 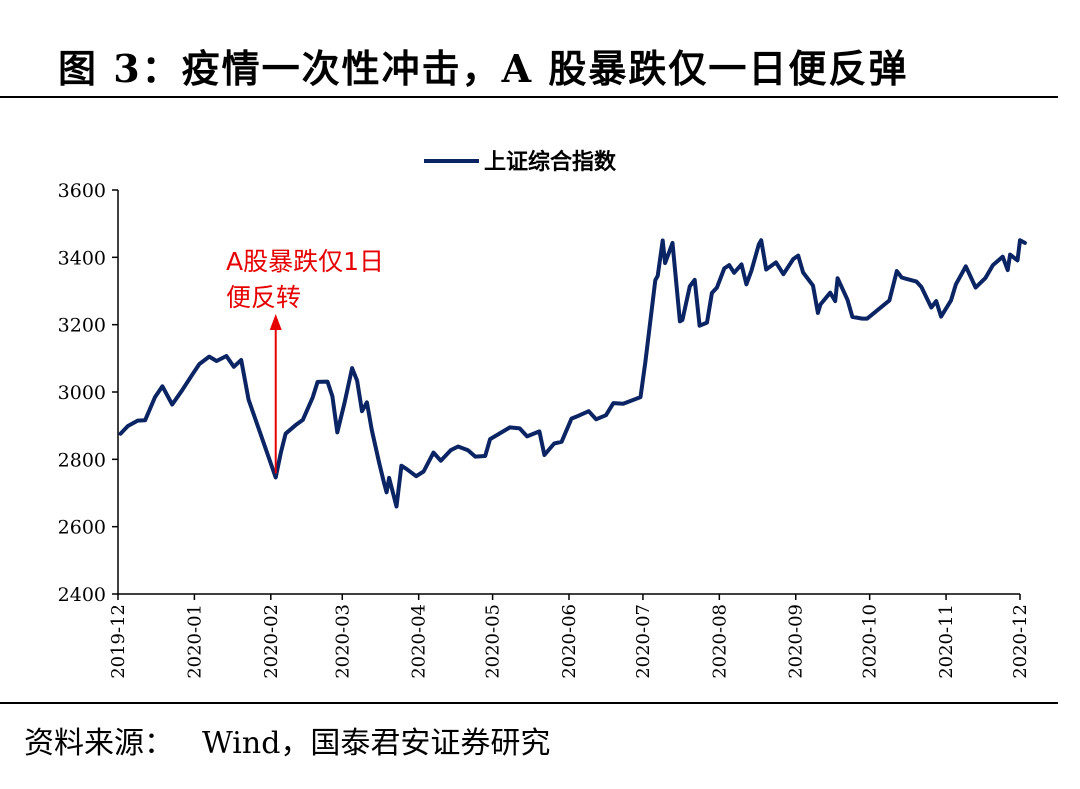 I want to click on y-tick-label: 2400, so click(x=82, y=595).